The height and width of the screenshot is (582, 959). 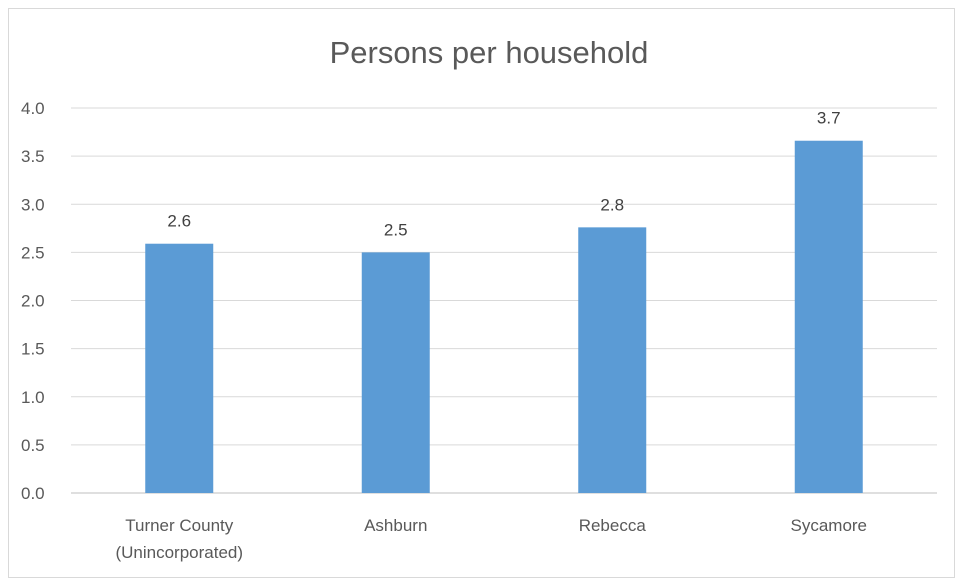 I want to click on y-tick-label: 2.5, so click(x=33, y=252).